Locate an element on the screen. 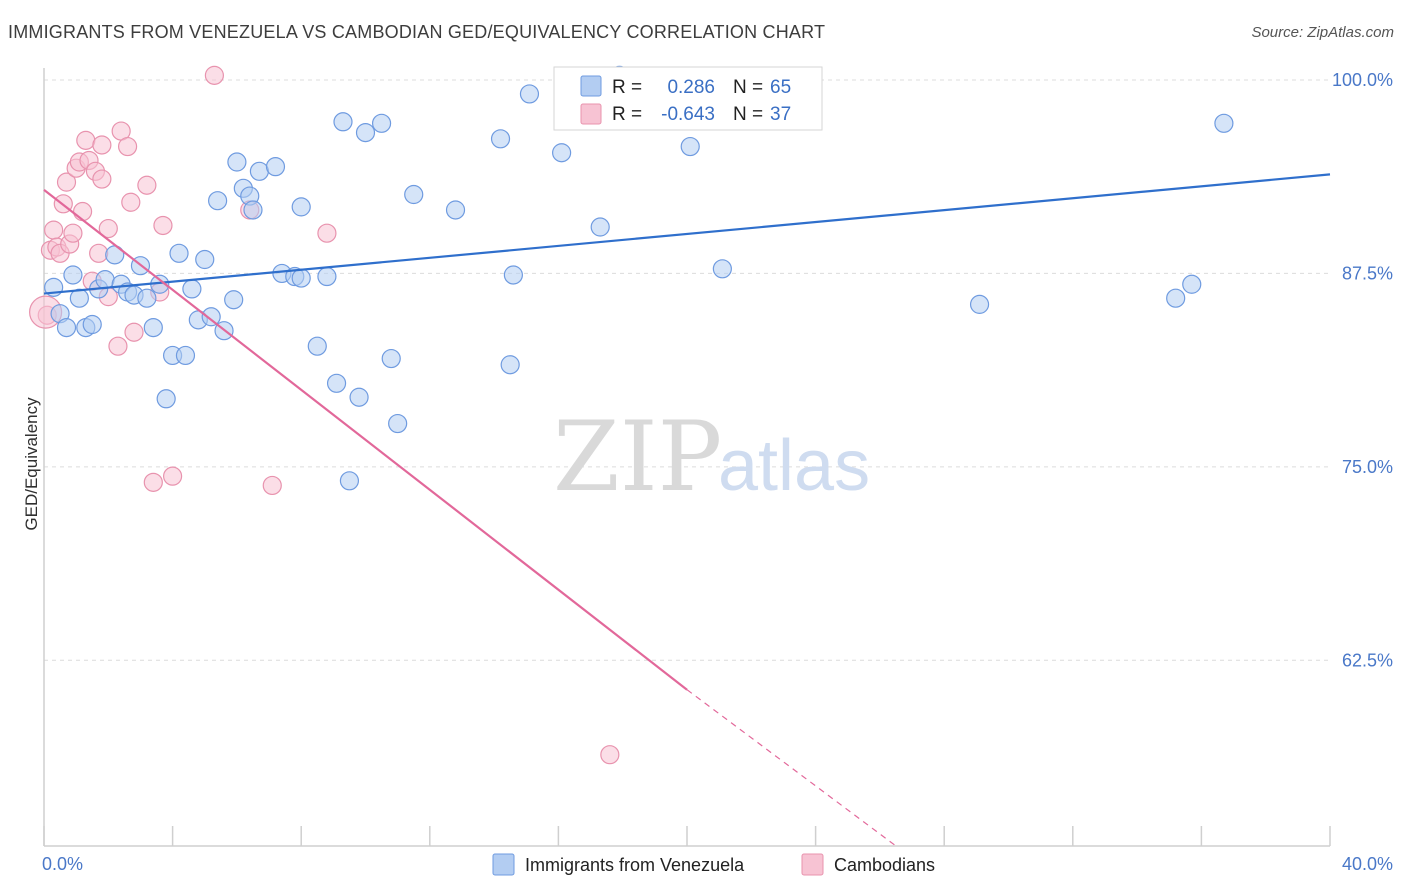 The image size is (1406, 892). source-credit: Source: ZipAtlas.com is located at coordinates (1322, 32).